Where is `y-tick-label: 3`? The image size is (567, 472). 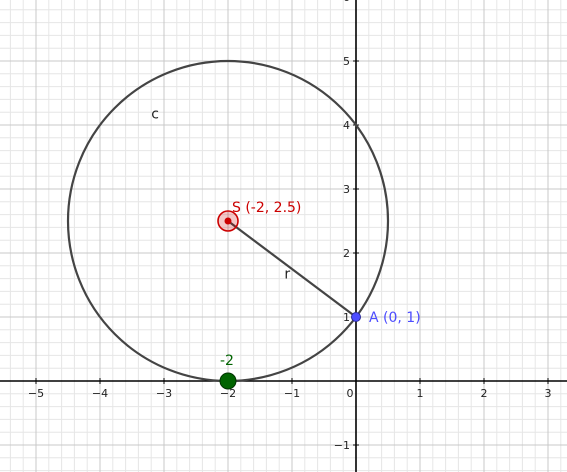
y-tick-label: 3 is located at coordinates (346, 189).